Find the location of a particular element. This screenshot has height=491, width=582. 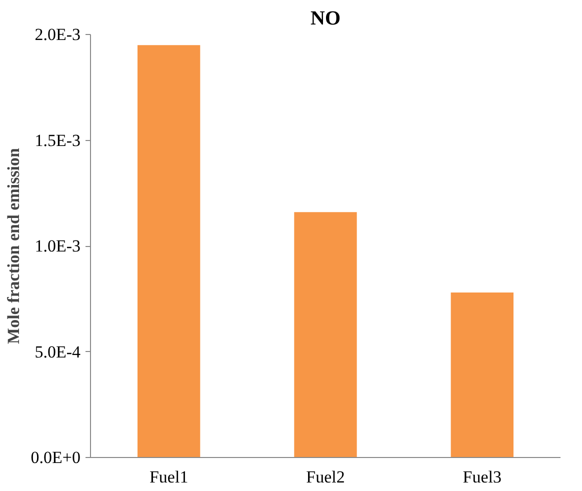

x-tick-label: Fuel3 is located at coordinates (482, 477).